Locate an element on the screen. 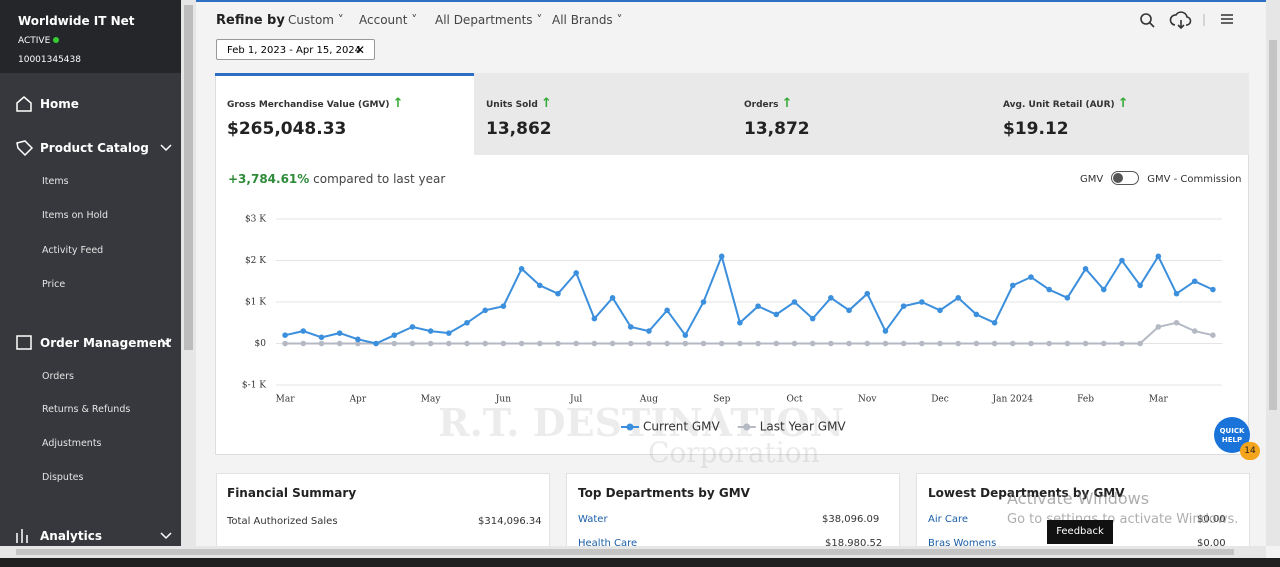 This screenshot has width=1280, height=567. panel-title: Top Departments by GMV is located at coordinates (664, 493).